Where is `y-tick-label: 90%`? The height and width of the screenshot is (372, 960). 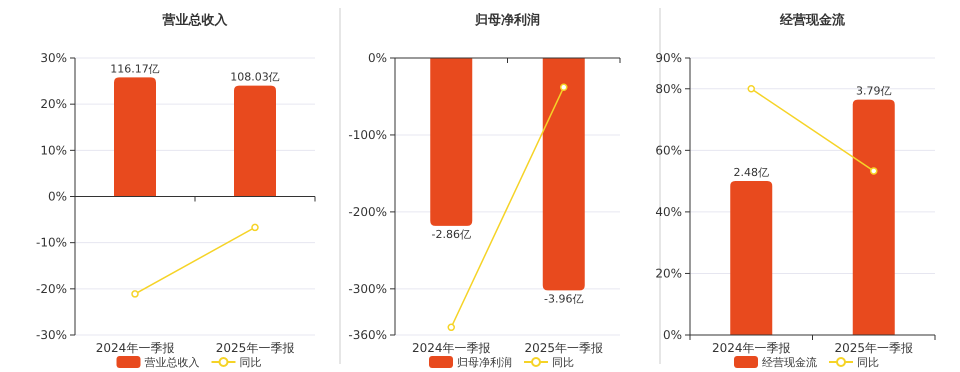 y-tick-label: 90% is located at coordinates (668, 58).